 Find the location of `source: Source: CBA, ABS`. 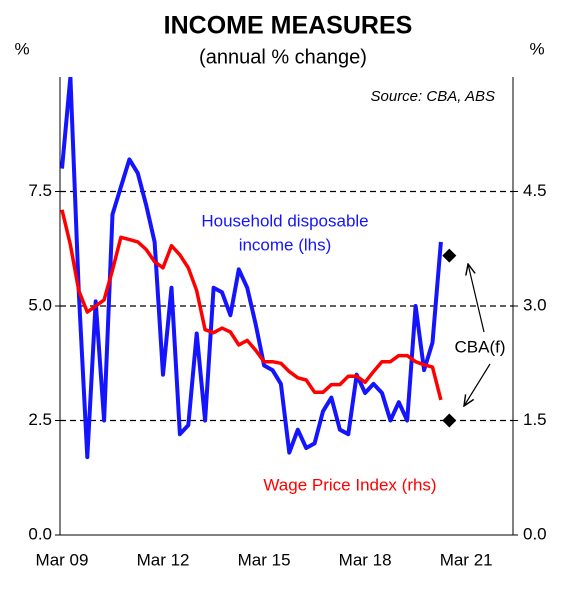

source: Source: CBA, ABS is located at coordinates (433, 96).